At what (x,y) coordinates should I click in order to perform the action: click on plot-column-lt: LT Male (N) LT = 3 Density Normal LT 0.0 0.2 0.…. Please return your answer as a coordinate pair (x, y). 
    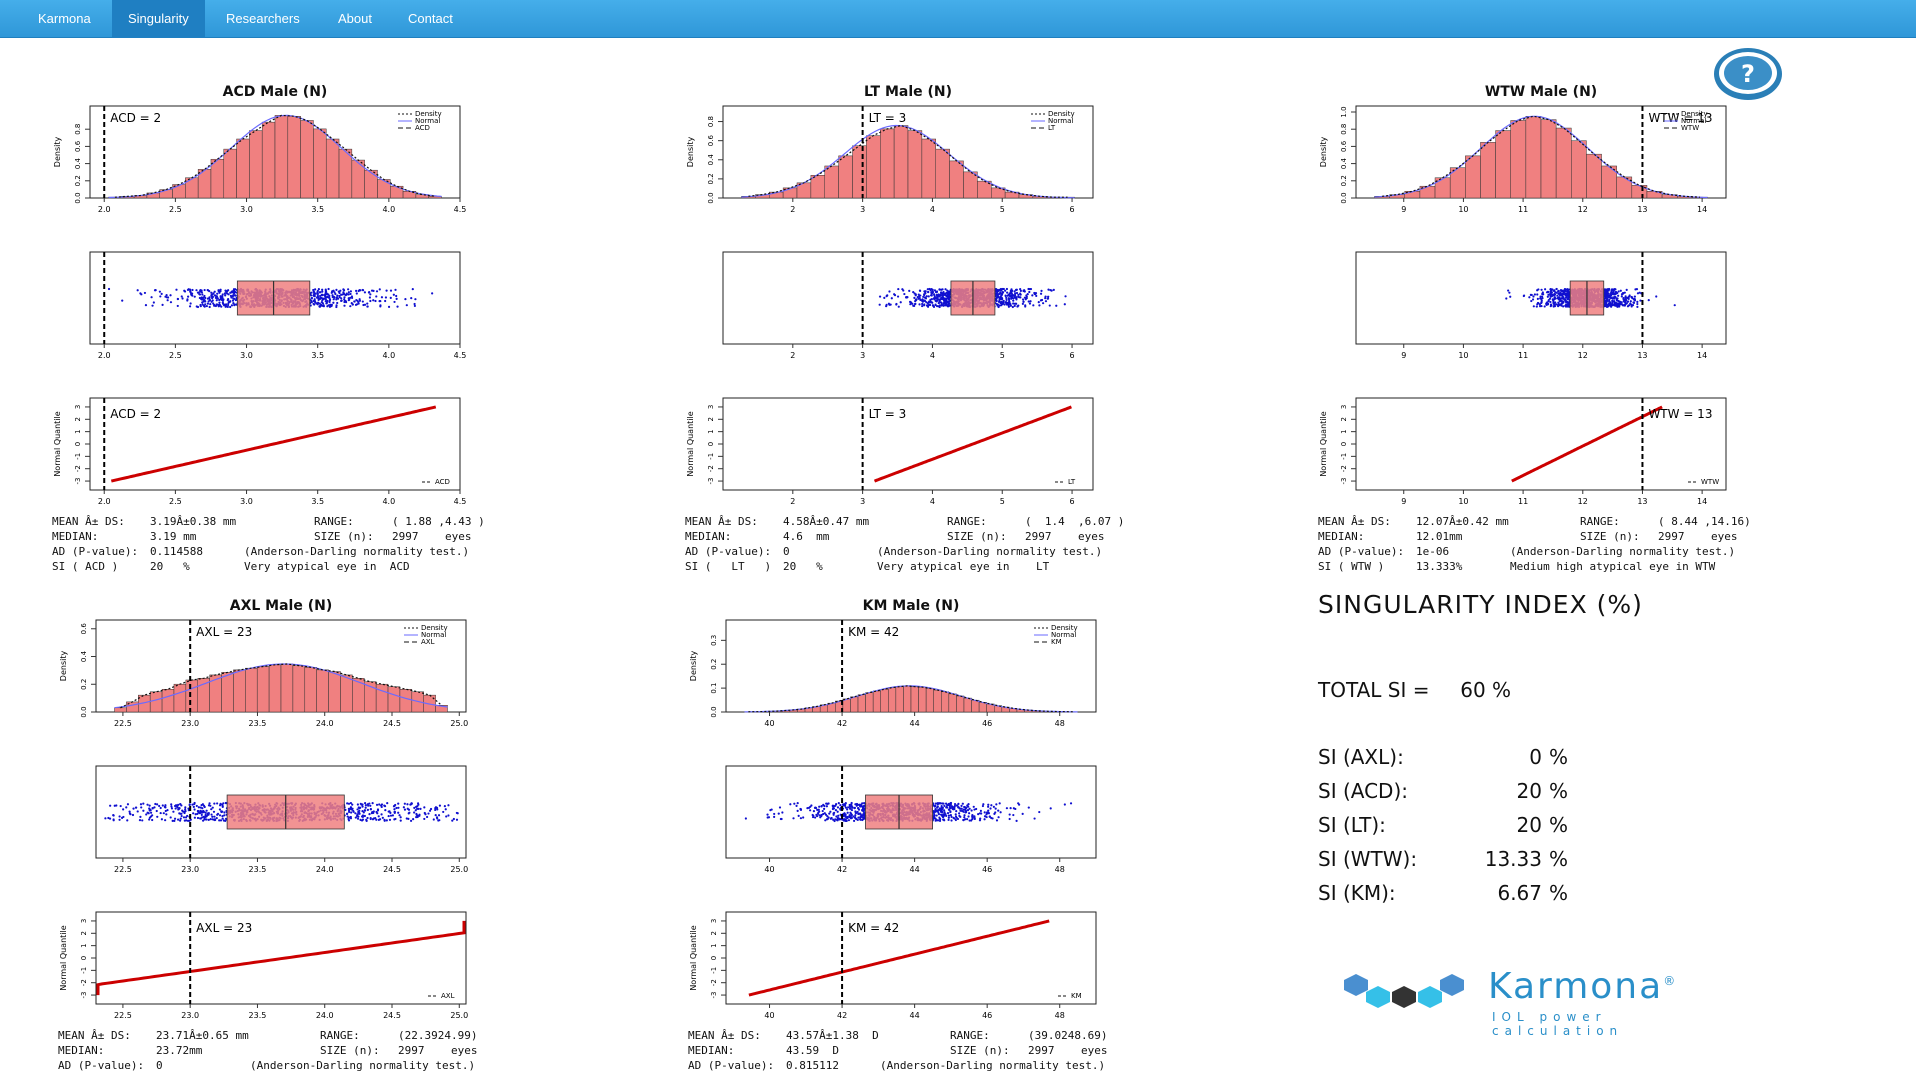
    Looking at the image, I should click on (923, 332).